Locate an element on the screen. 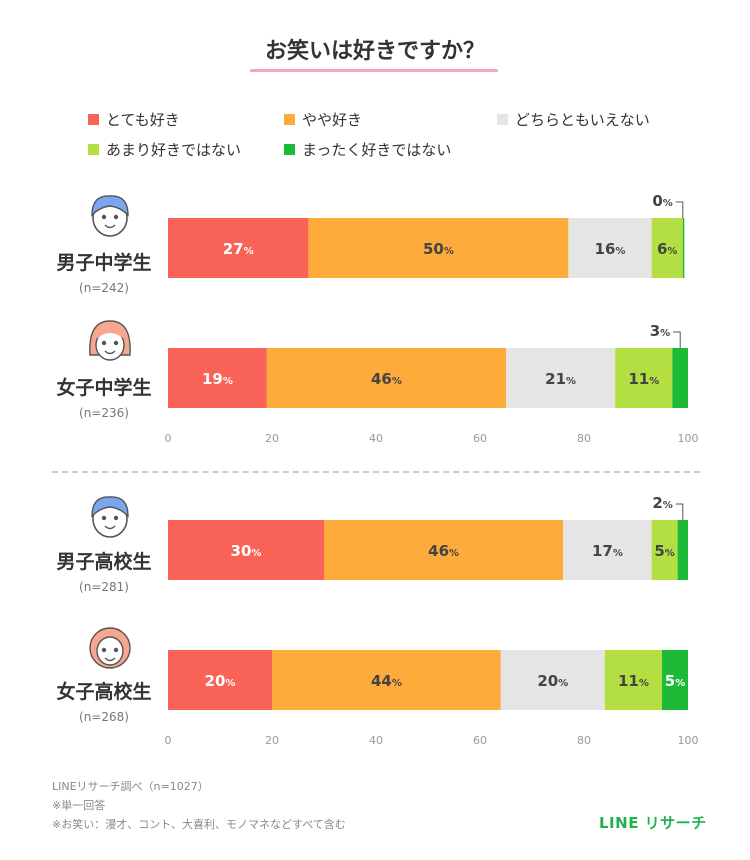  group-name: 女子高校生 is located at coordinates (104, 692).